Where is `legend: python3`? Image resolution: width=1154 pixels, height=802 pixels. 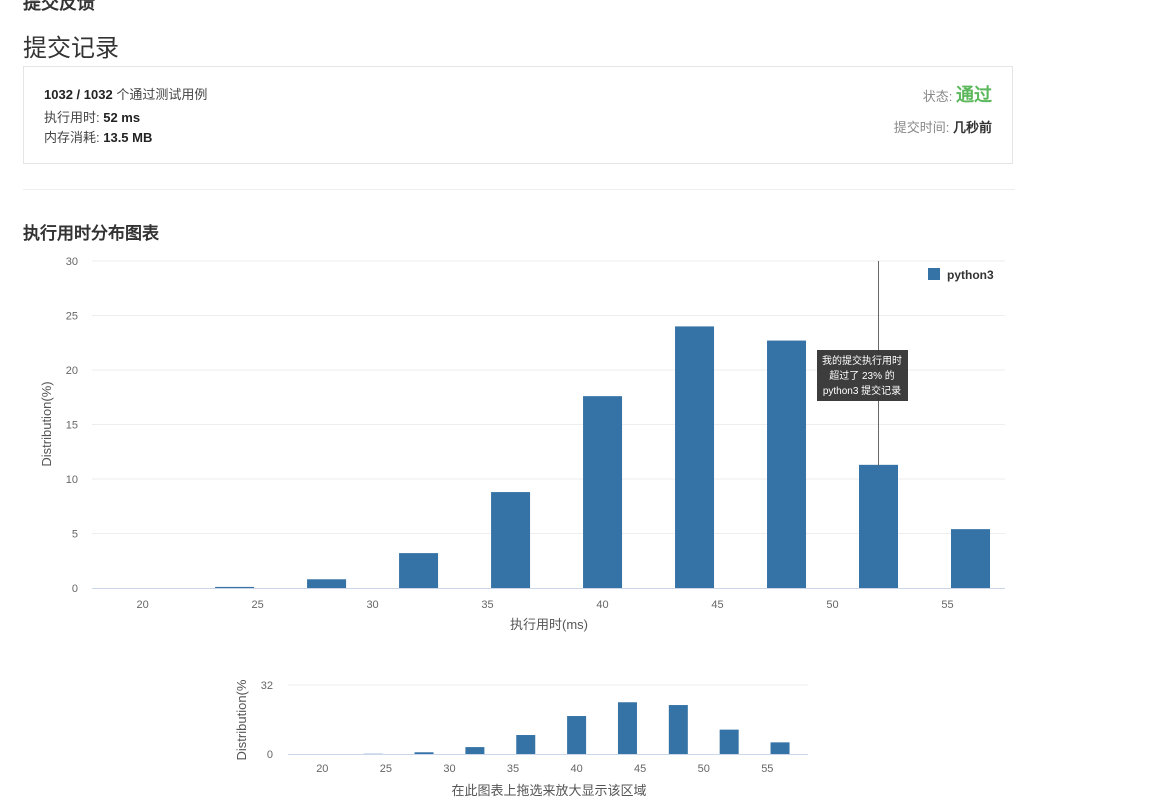
legend: python3 is located at coordinates (961, 275).